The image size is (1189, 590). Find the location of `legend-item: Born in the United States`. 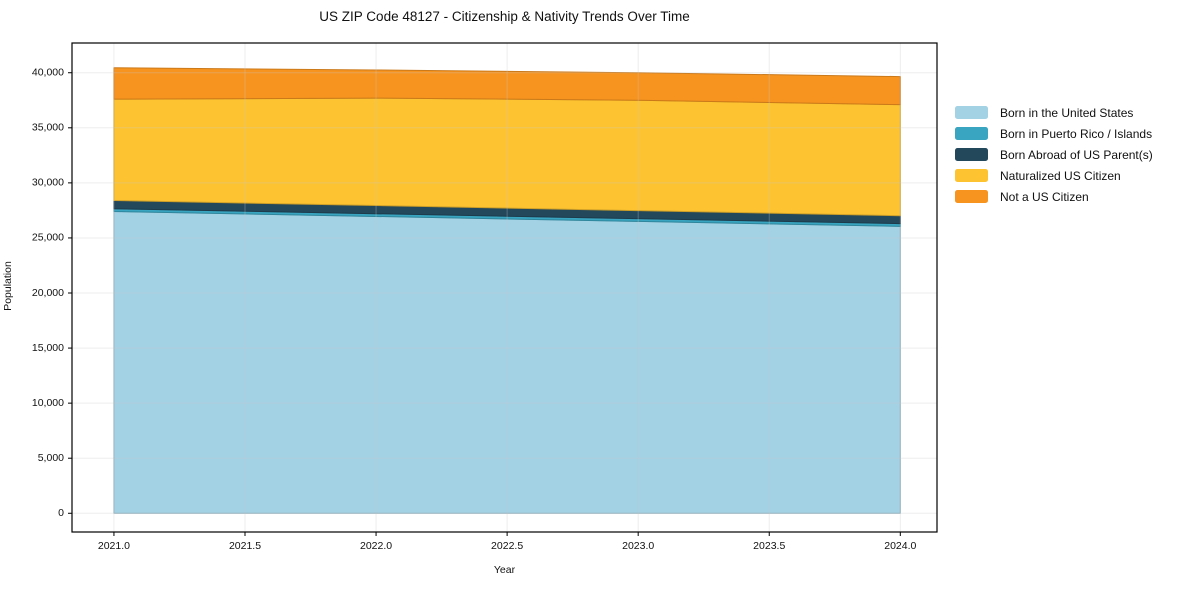

legend-item: Born in the United States is located at coordinates (1054, 112).